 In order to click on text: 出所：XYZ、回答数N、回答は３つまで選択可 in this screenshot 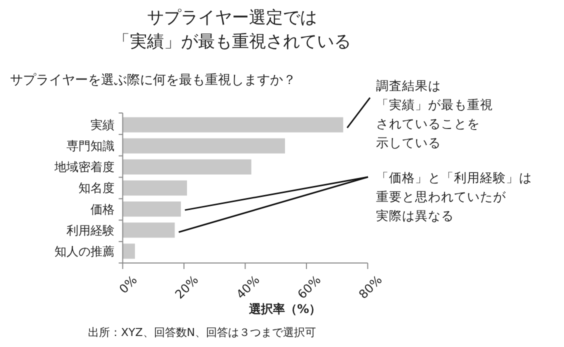, I will do `click(202, 332)`.